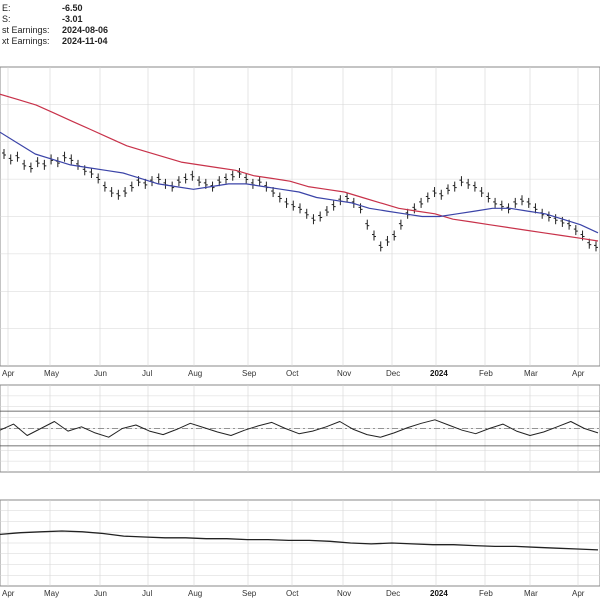  What do you see at coordinates (147, 593) in the screenshot?
I see `relative-strength-month-label: Jul` at bounding box center [147, 593].